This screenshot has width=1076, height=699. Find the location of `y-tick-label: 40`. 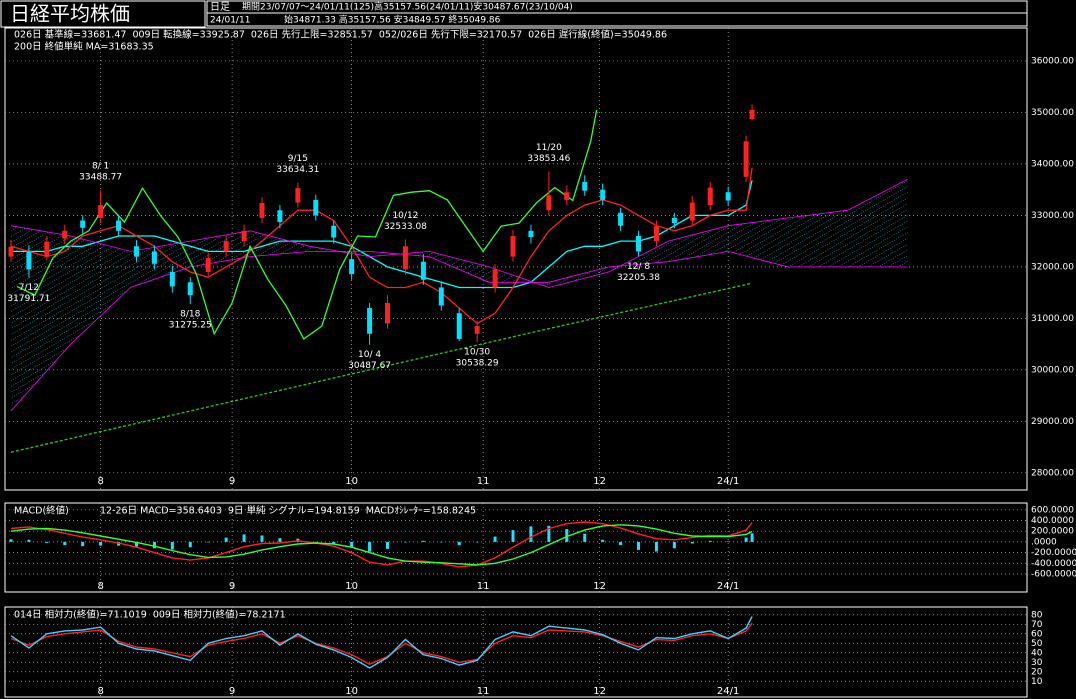

y-tick-label: 40 is located at coordinates (1037, 653).